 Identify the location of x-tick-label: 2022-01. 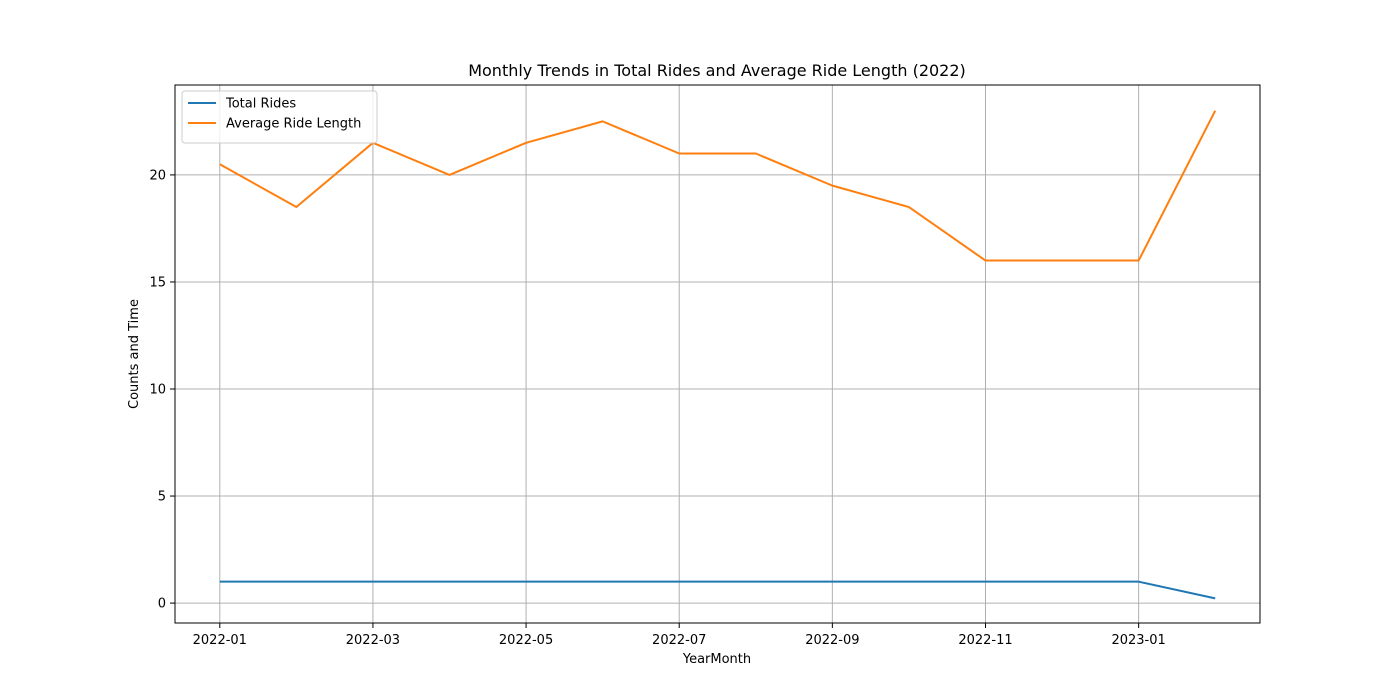
(220, 640).